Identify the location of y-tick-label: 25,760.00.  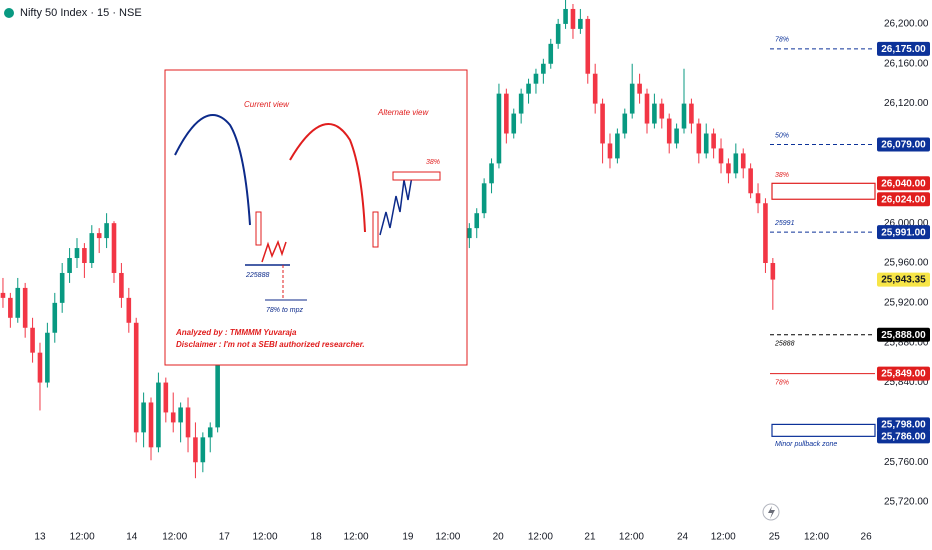
(906, 462).